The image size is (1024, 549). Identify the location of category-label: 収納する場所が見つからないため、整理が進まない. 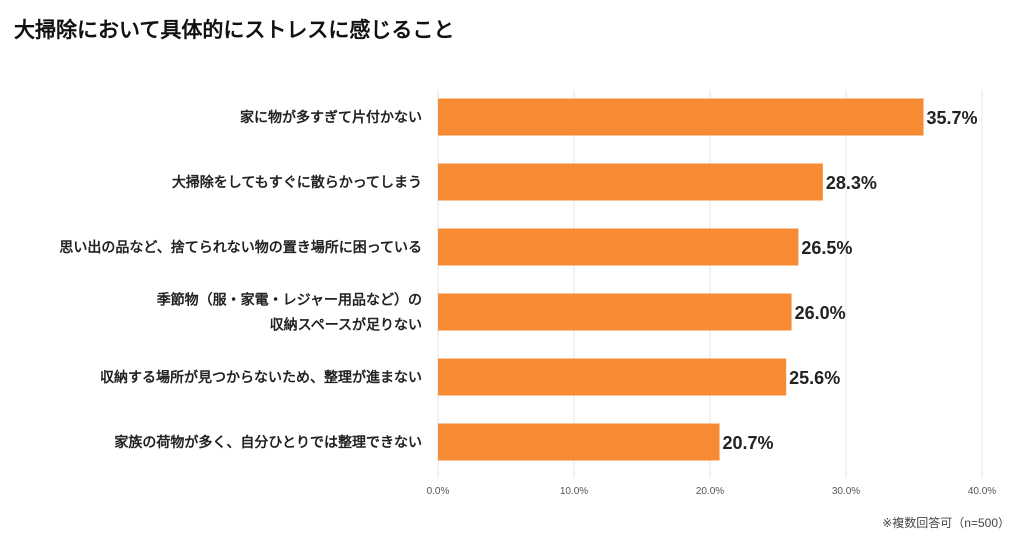
(261, 377).